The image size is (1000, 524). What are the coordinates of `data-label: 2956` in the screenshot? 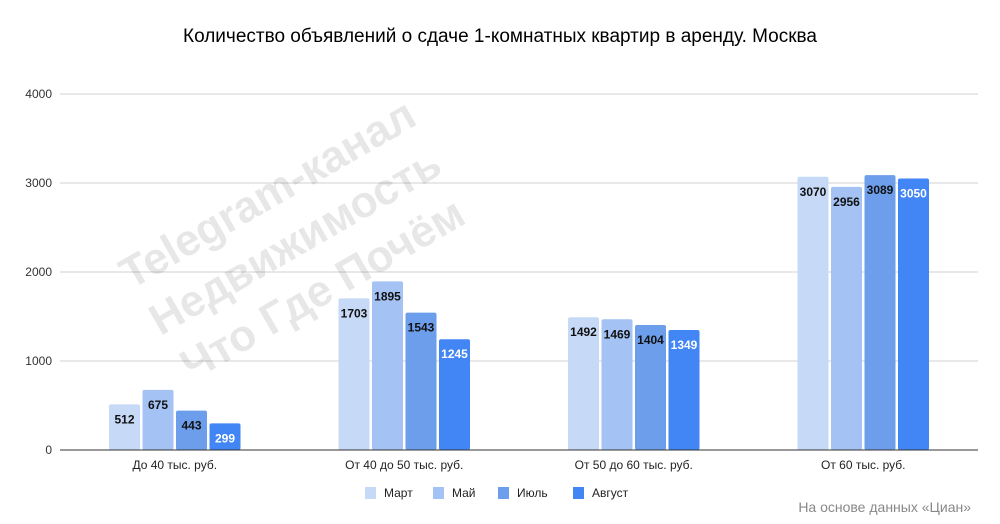 It's located at (846, 202).